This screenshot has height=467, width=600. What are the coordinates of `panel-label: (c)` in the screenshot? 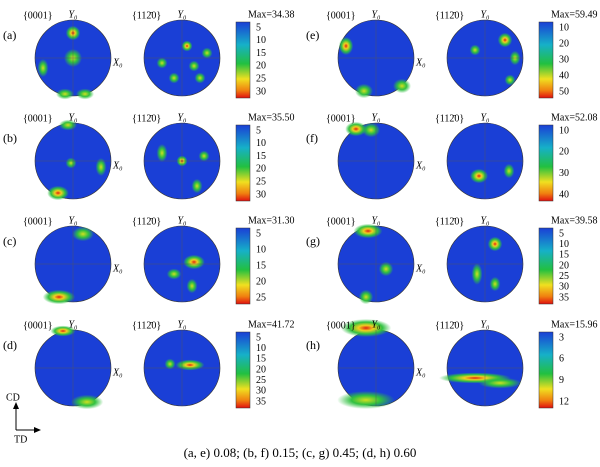 It's located at (9, 241).